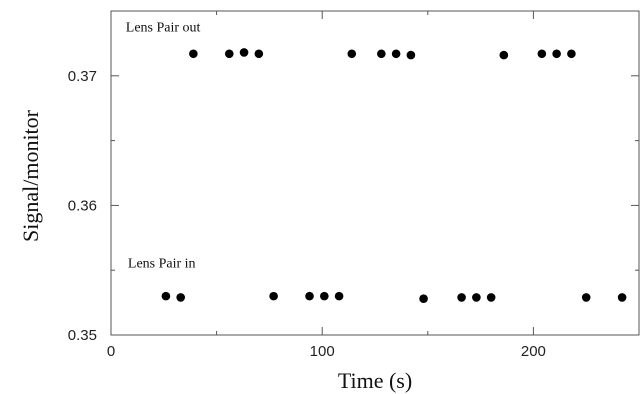  Describe the element at coordinates (533, 351) in the screenshot. I see `x-tick-label: 200` at that location.